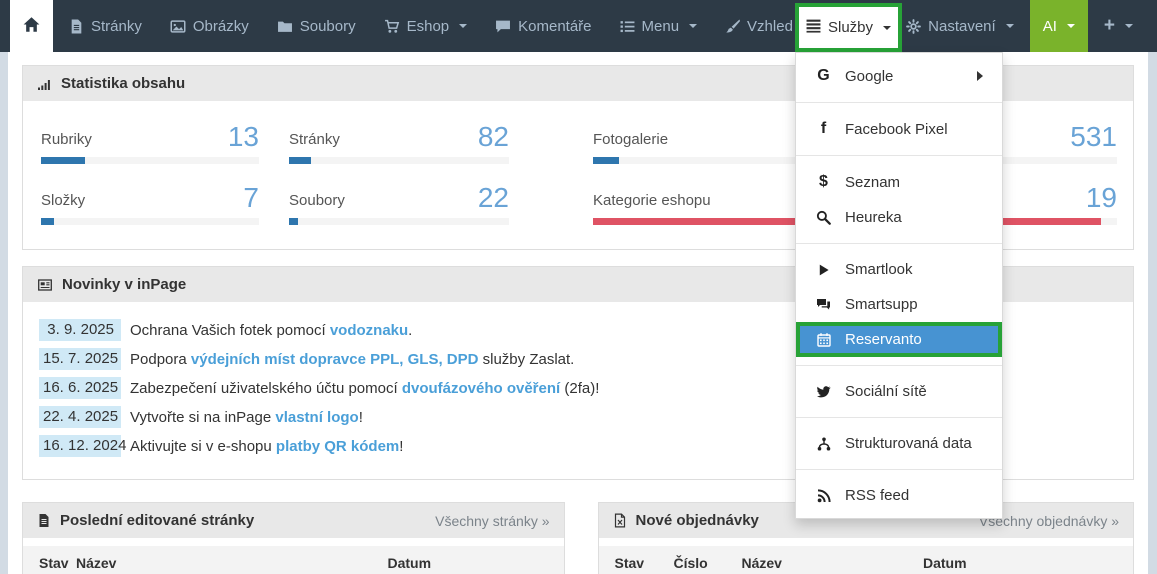 This screenshot has height=574, width=1157. Describe the element at coordinates (150, 143) in the screenshot. I see `stat-rubriky: Rubriky 13` at that location.